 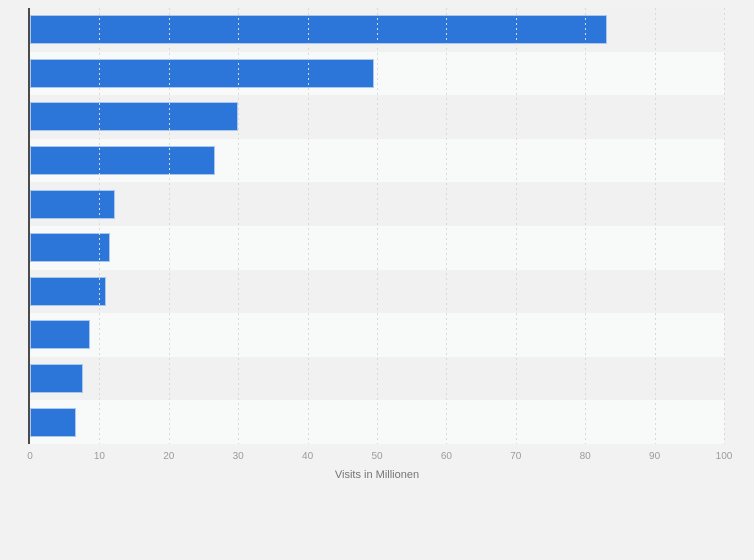 What do you see at coordinates (30, 456) in the screenshot?
I see `x-tick-label: 0` at bounding box center [30, 456].